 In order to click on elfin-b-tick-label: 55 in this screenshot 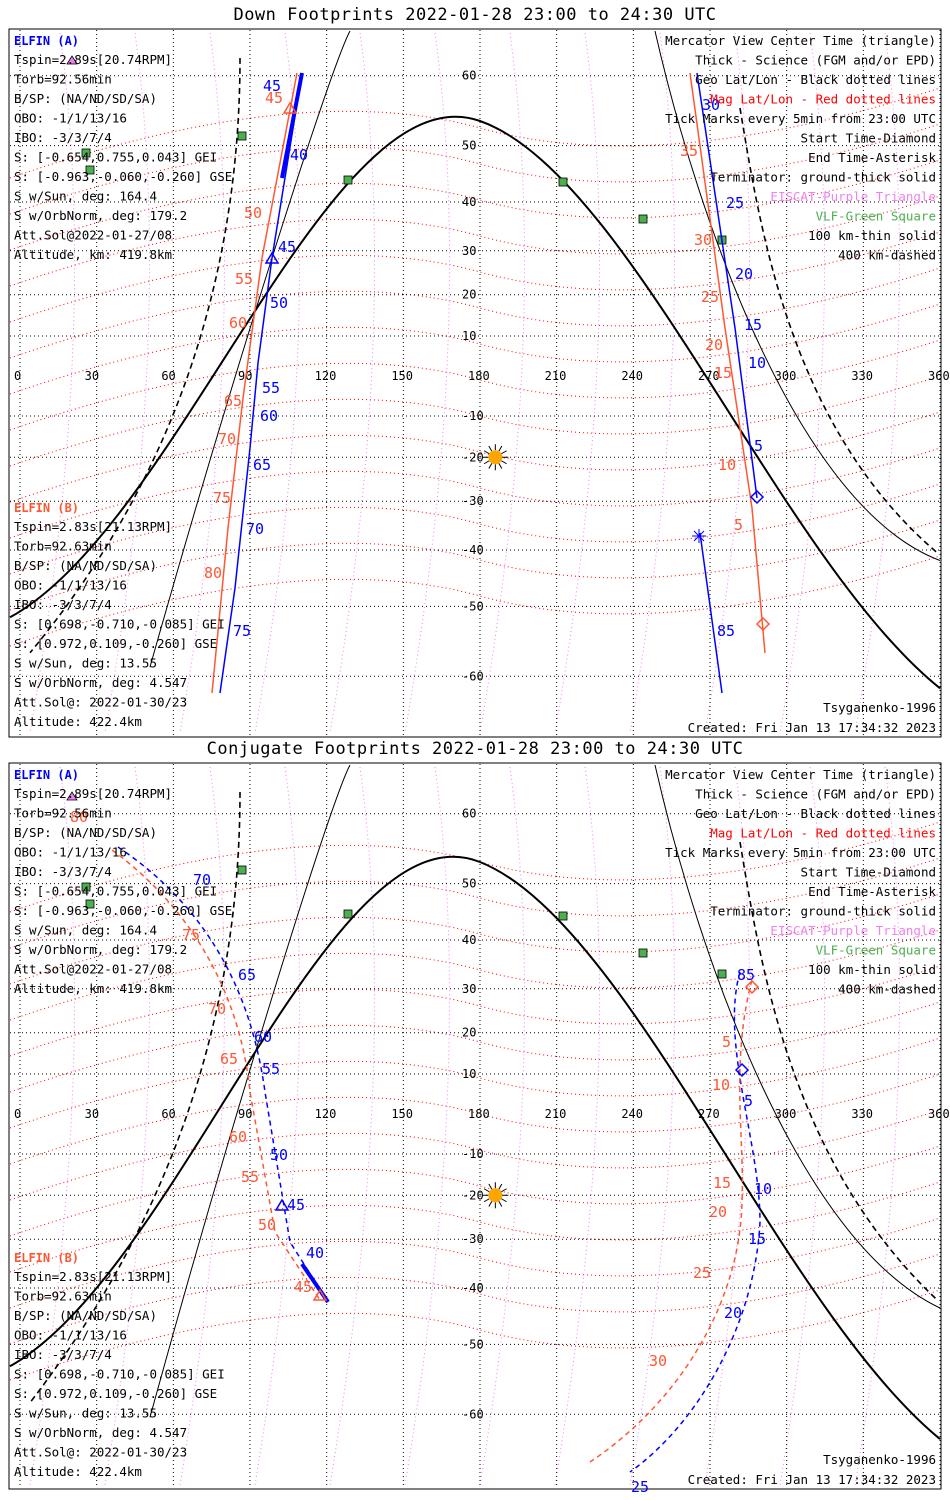, I will do `click(250, 1177)`.